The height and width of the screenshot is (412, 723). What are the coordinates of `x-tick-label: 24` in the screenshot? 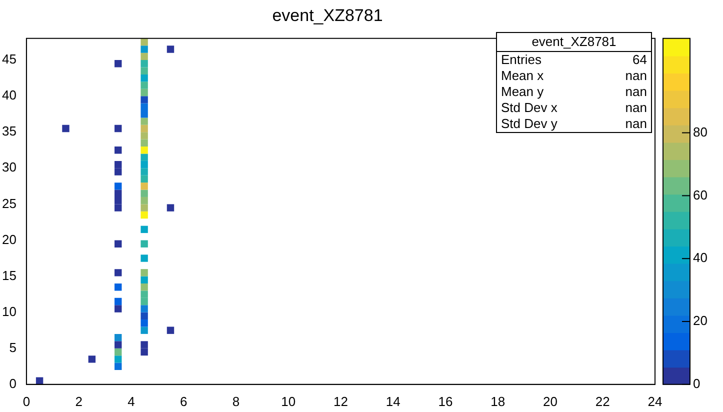 It's located at (655, 401).